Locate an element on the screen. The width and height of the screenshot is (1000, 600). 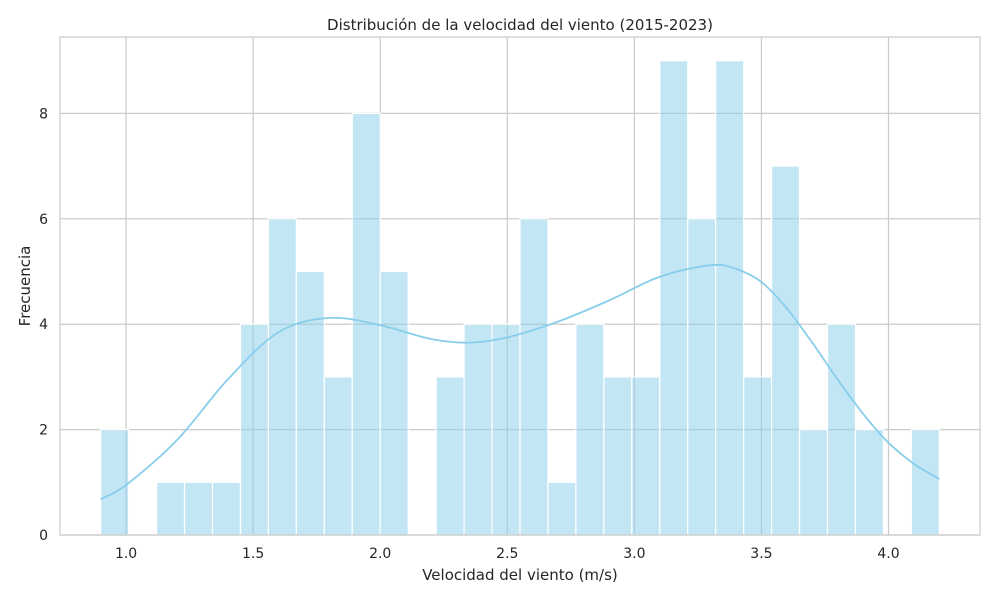
y-axis-label: Frecuencia is located at coordinates (25, 286).